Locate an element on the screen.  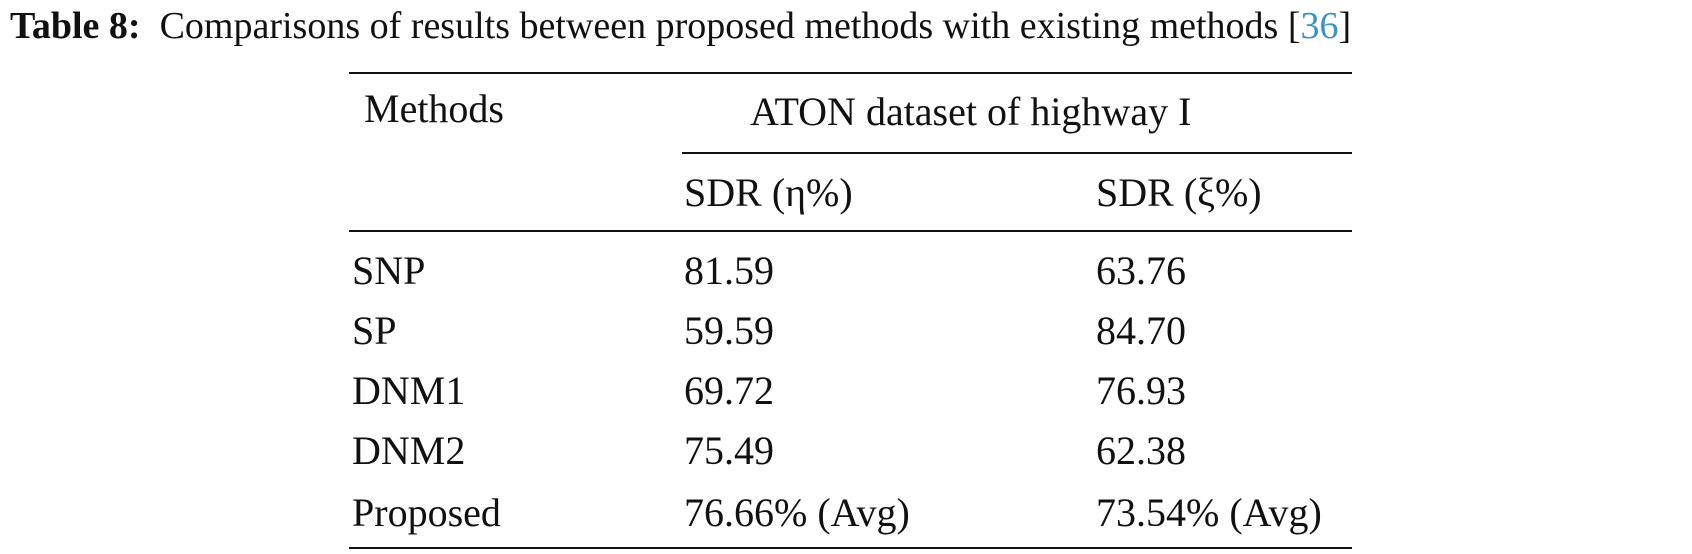
row-sdr-eta: 75.49 is located at coordinates (729, 450).